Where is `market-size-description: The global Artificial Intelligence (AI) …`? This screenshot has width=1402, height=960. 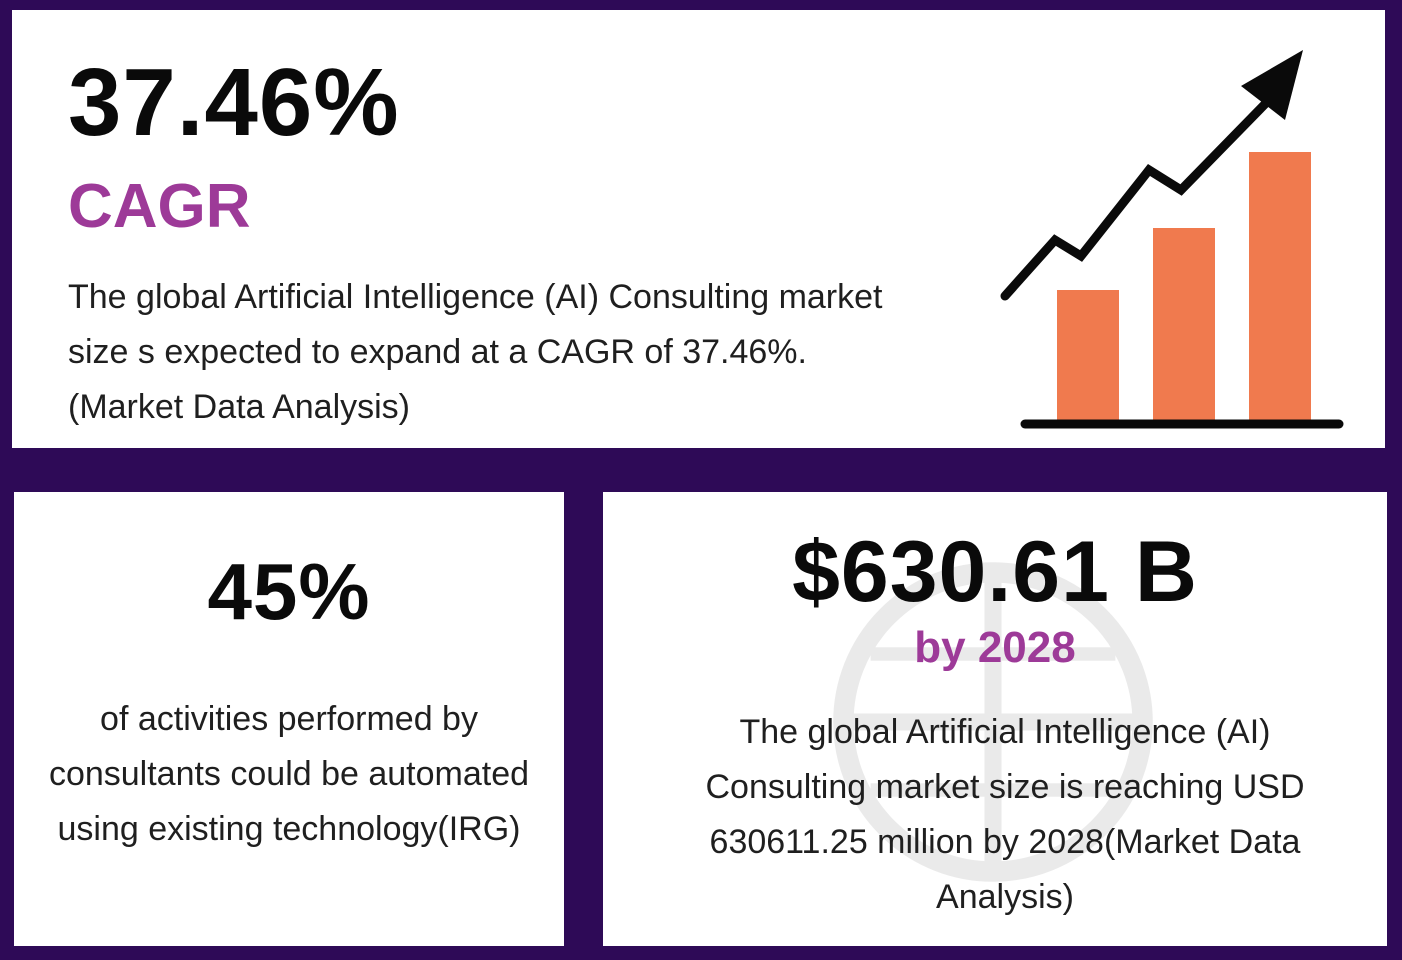 market-size-description: The global Artificial Intelligence (AI) … is located at coordinates (1005, 814).